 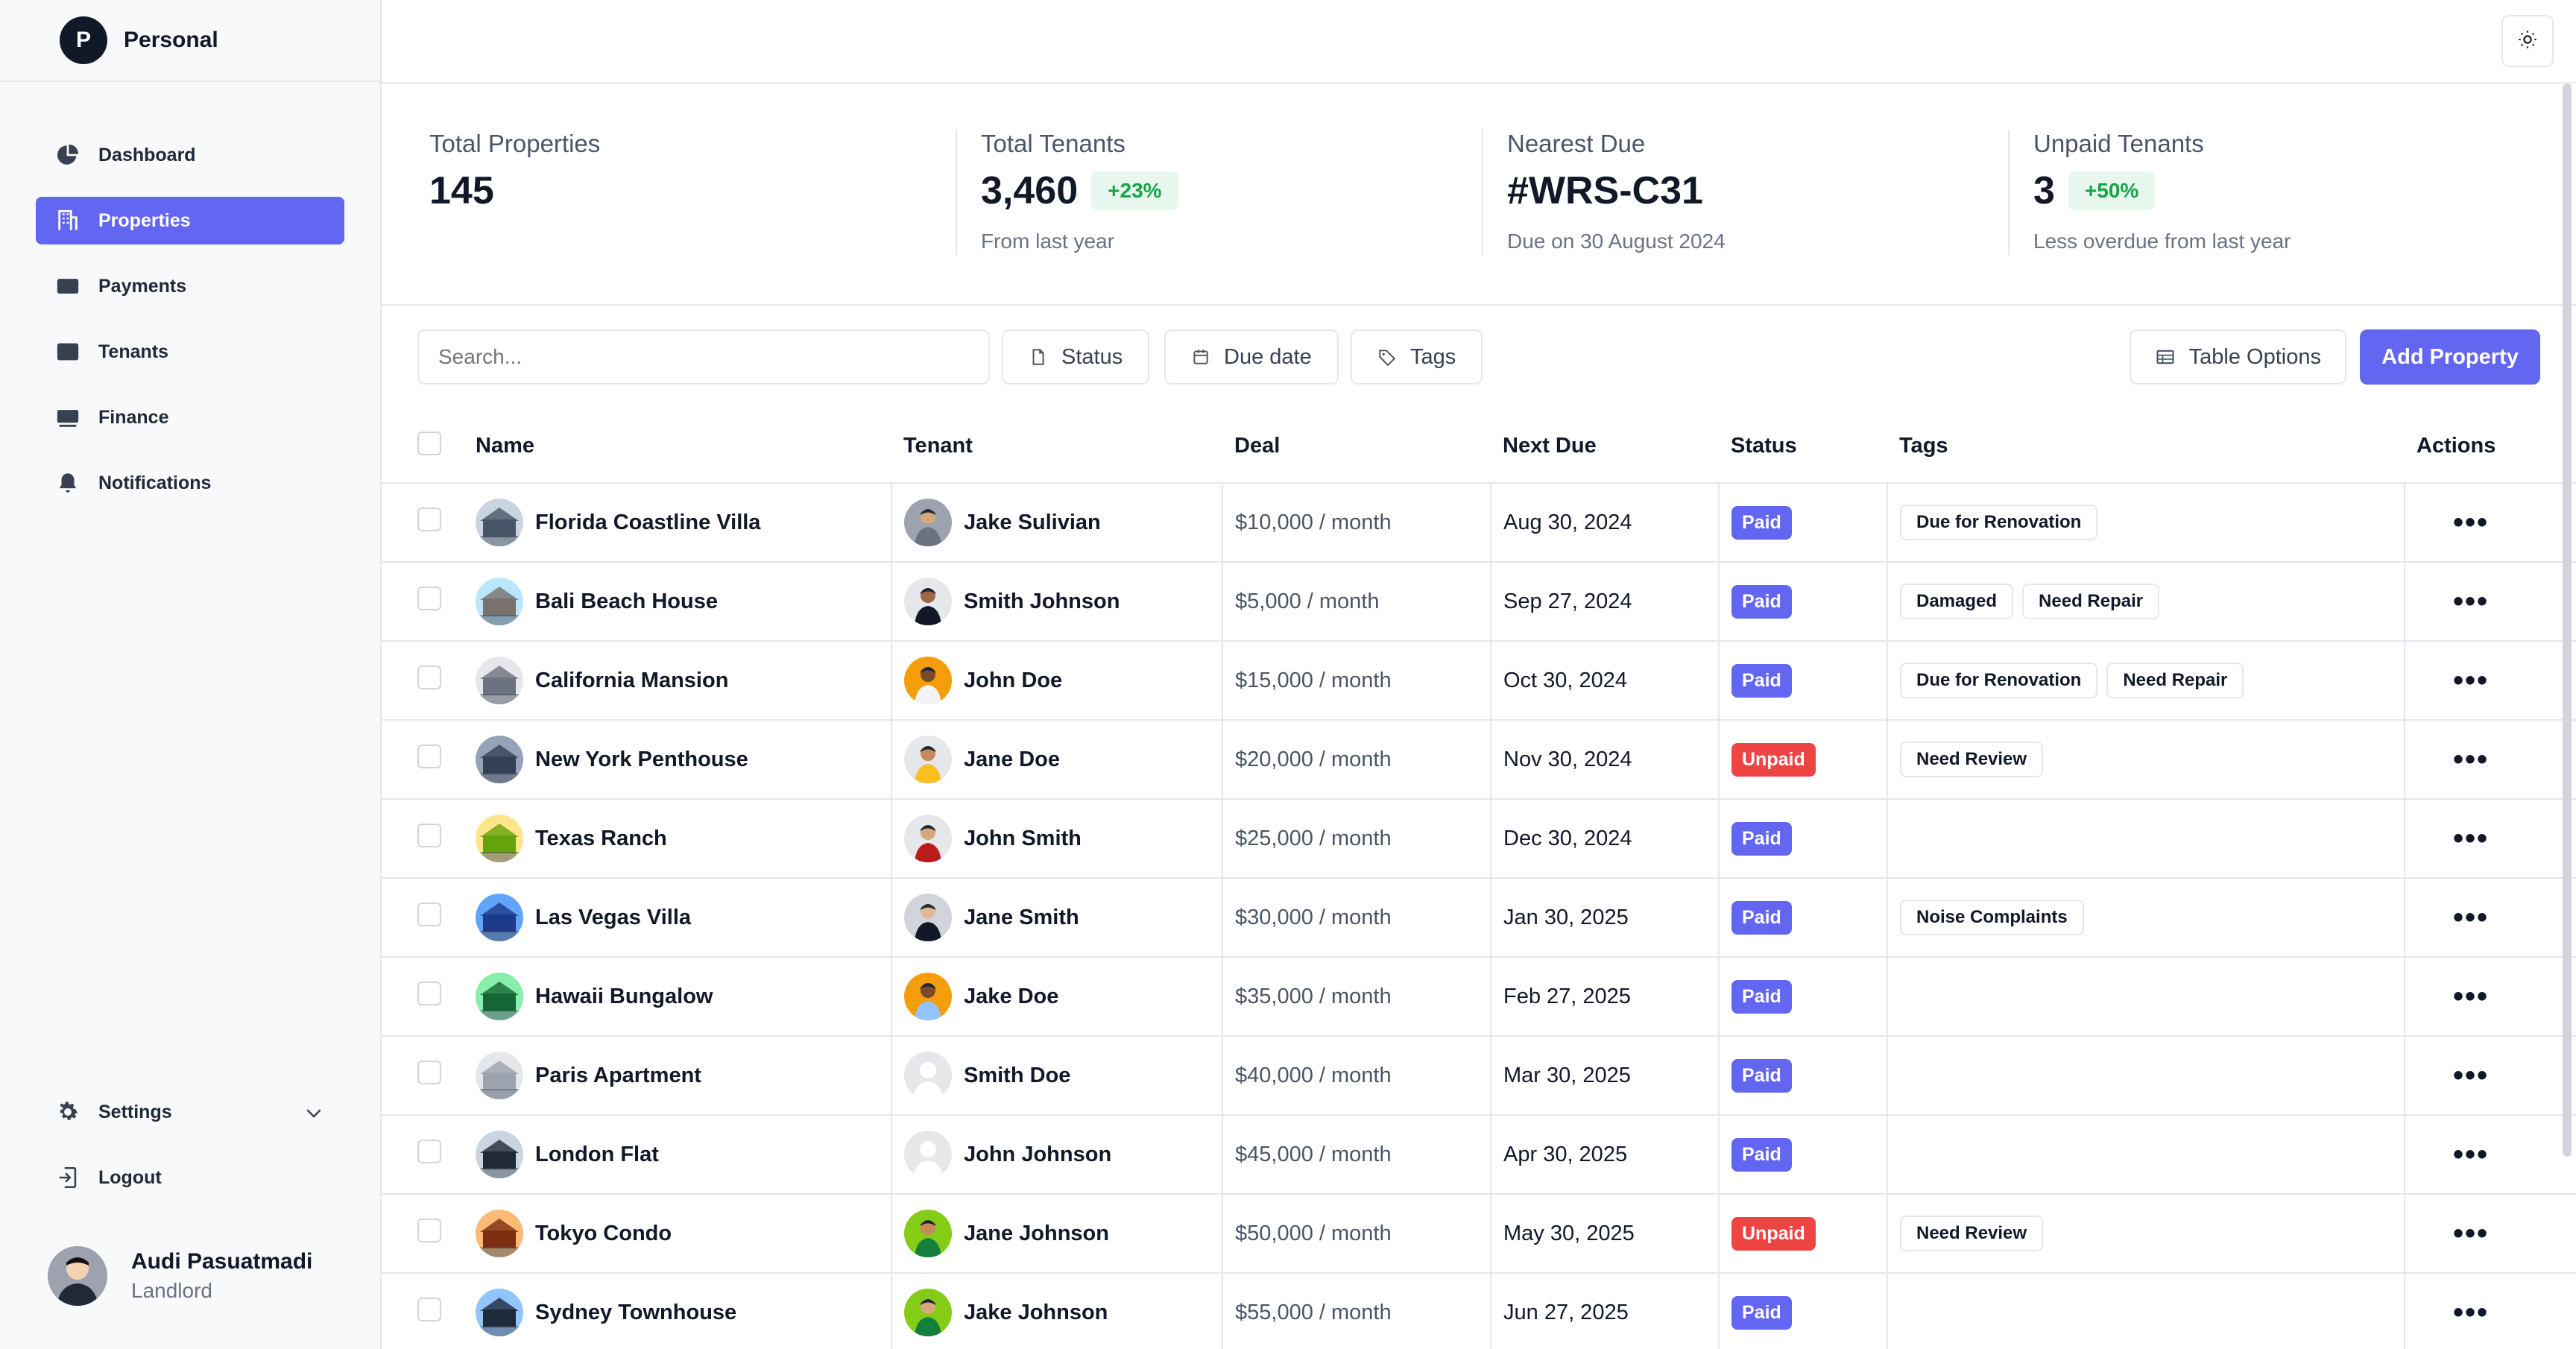 I want to click on sidebar-item-settings: Settings, so click(x=190, y=1112).